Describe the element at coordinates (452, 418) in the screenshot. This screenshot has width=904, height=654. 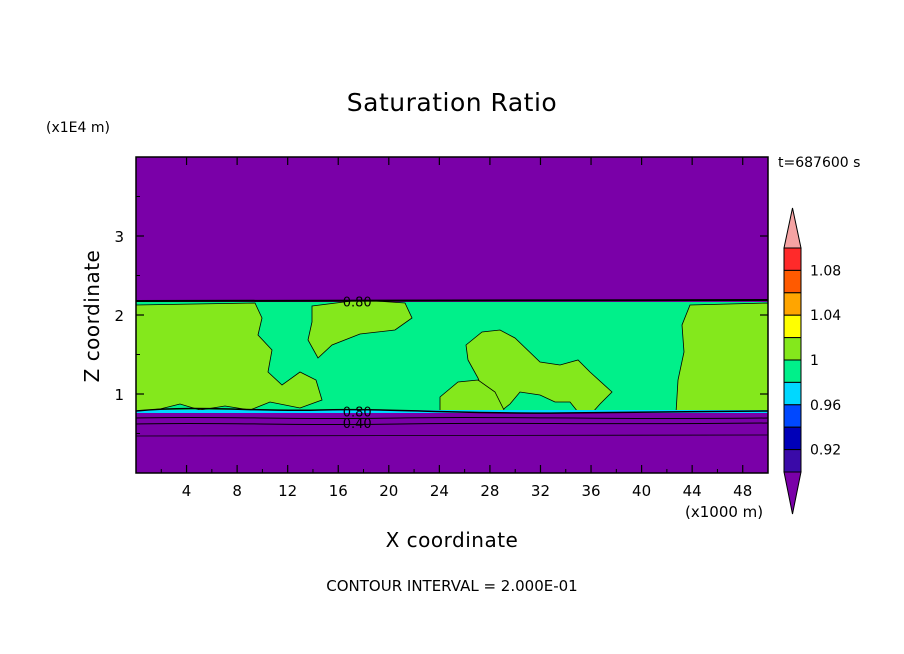
I see `contour-line-lower-a` at that location.